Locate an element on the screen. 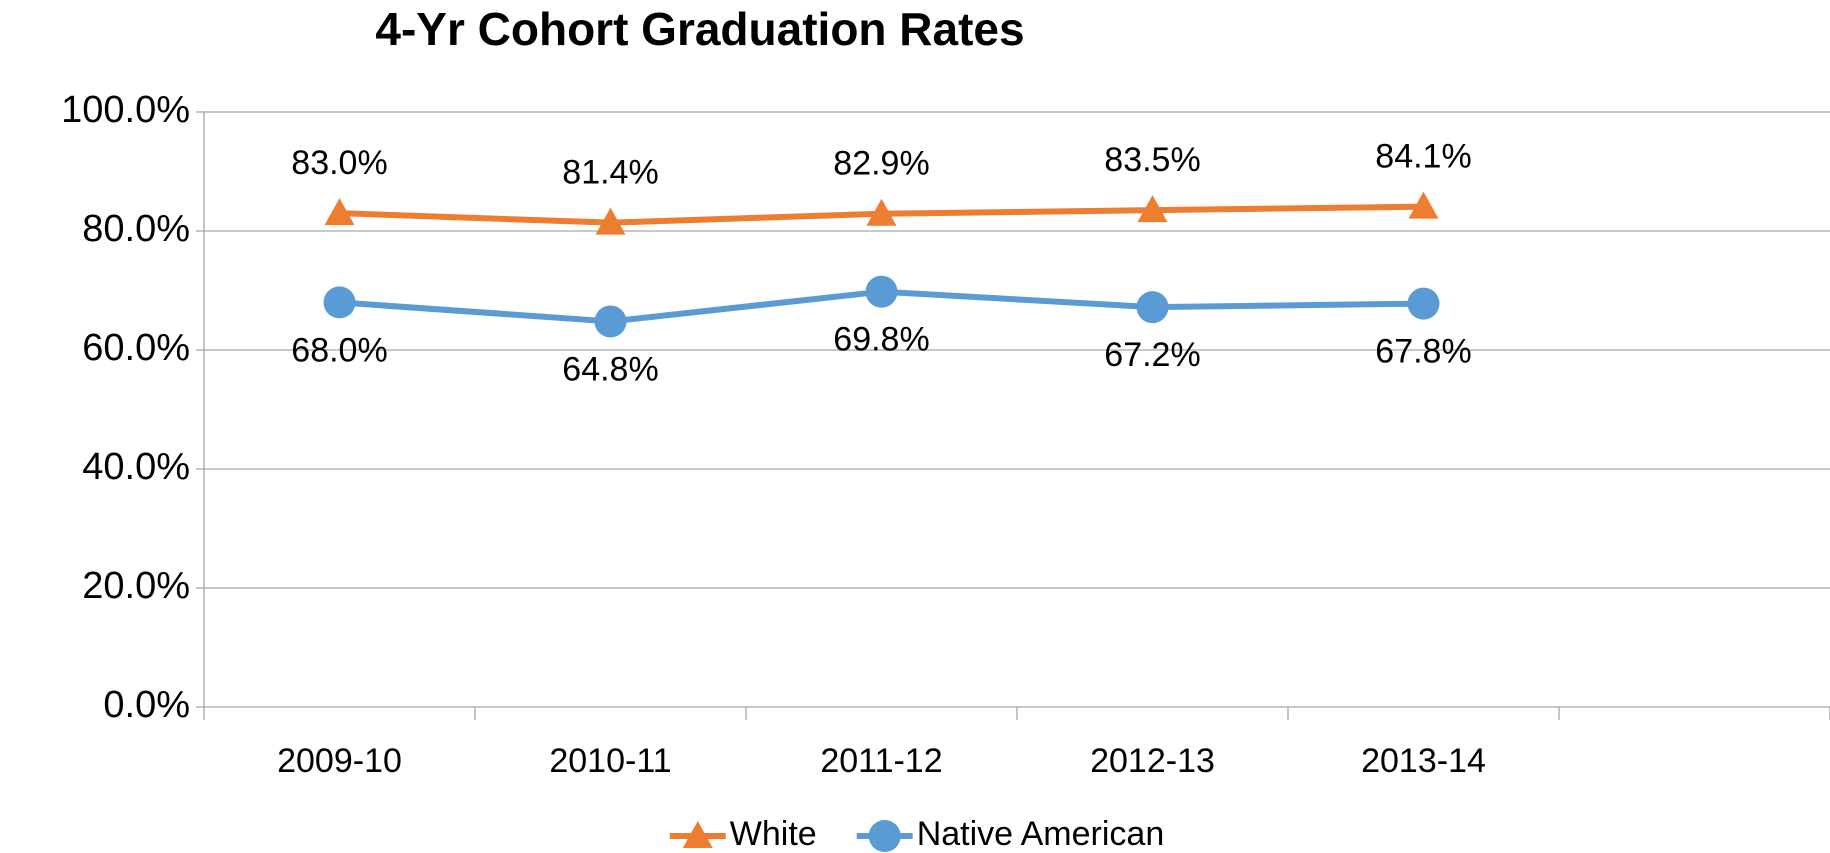 The image size is (1830, 853). y-tick-label: 100.0% is located at coordinates (125, 110).